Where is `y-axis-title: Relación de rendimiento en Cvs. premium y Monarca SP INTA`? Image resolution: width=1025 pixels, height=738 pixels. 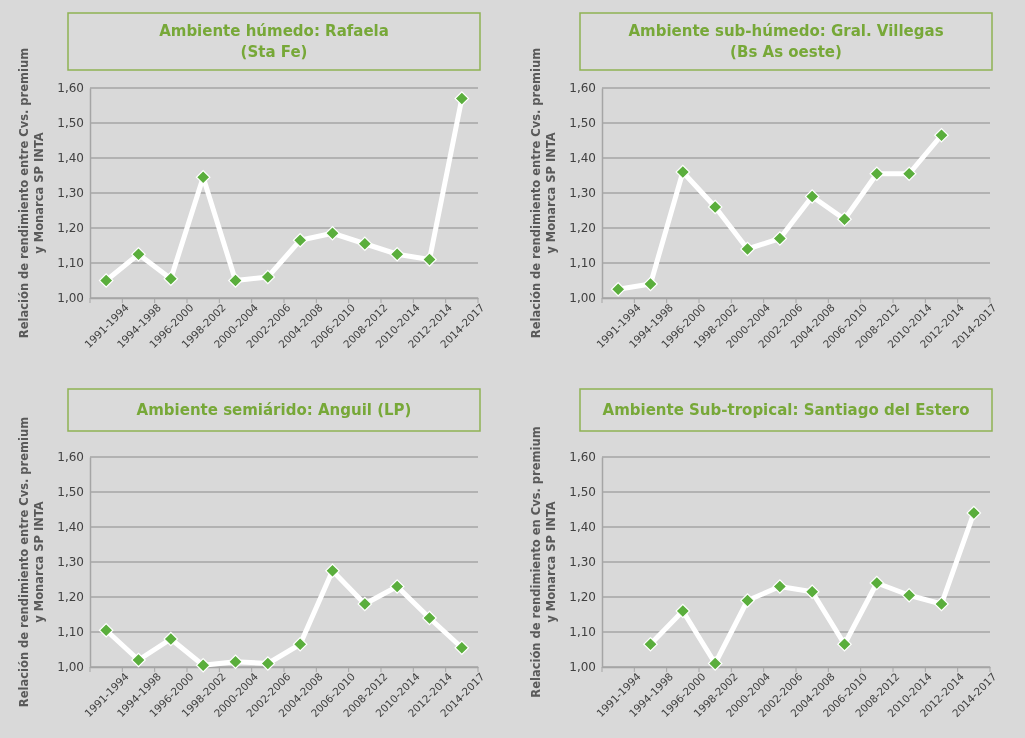
y-axis-title: Relación de rendimiento en Cvs. premium y Monarca SP INTA is located at coordinates (543, 562).